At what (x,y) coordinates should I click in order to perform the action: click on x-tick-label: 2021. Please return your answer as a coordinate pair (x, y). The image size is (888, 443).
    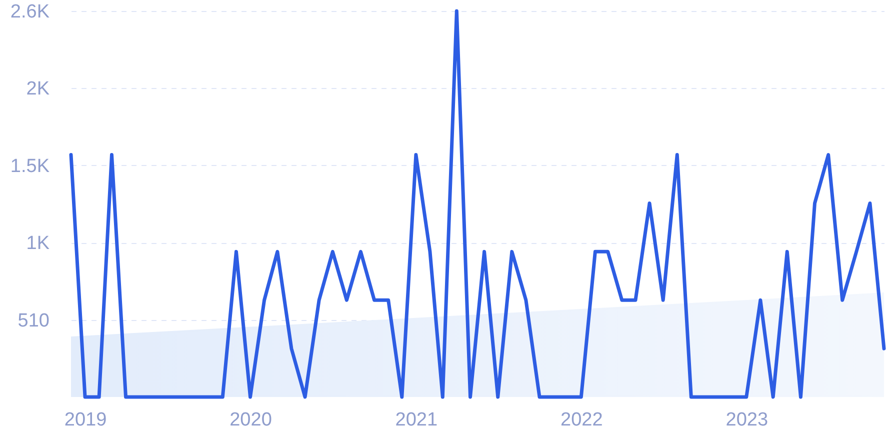
    Looking at the image, I should click on (416, 420).